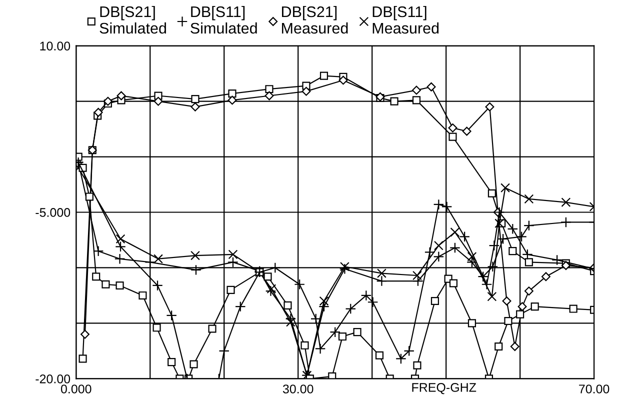  What do you see at coordinates (594, 389) in the screenshot?
I see `x-tick-label: 70.00` at bounding box center [594, 389].